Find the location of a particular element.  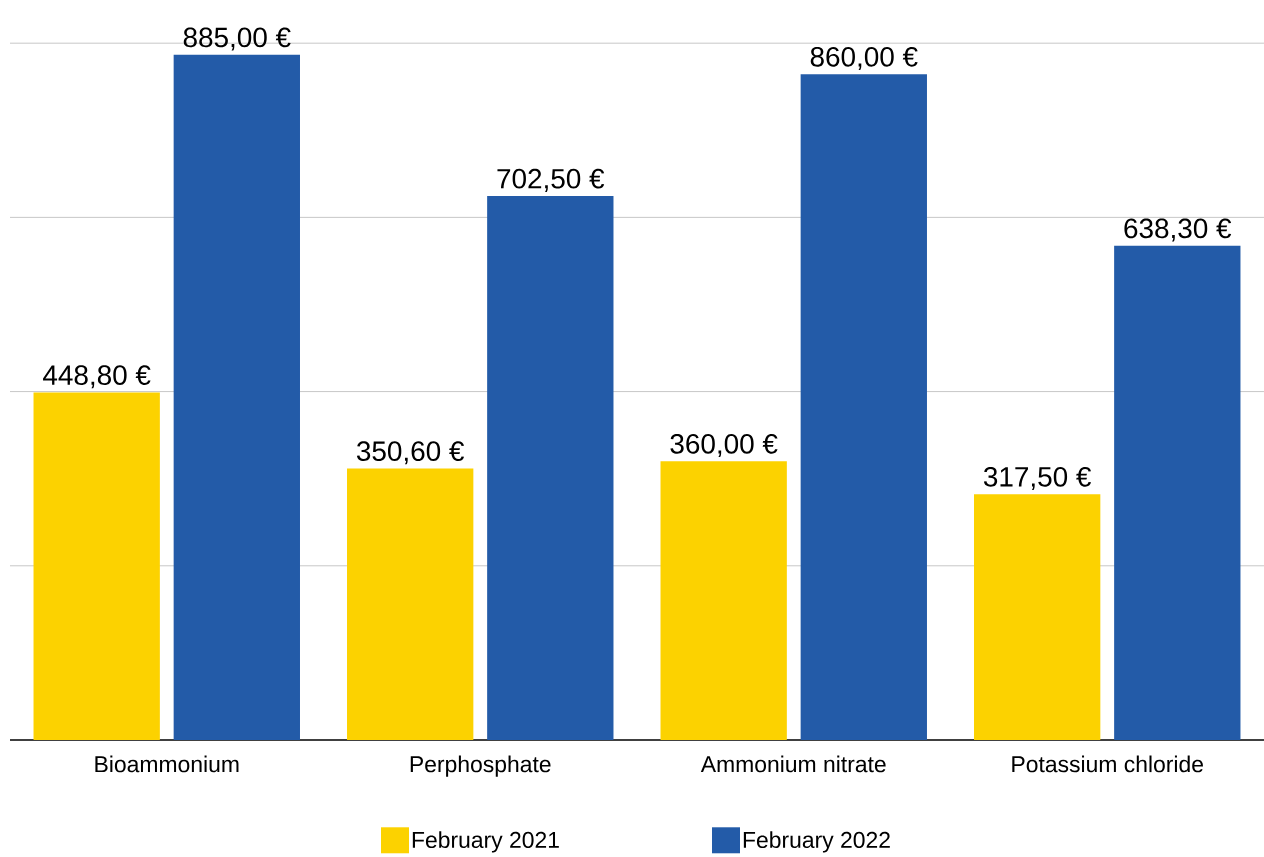

x-tick-label: Potassium chloride is located at coordinates (1107, 764).